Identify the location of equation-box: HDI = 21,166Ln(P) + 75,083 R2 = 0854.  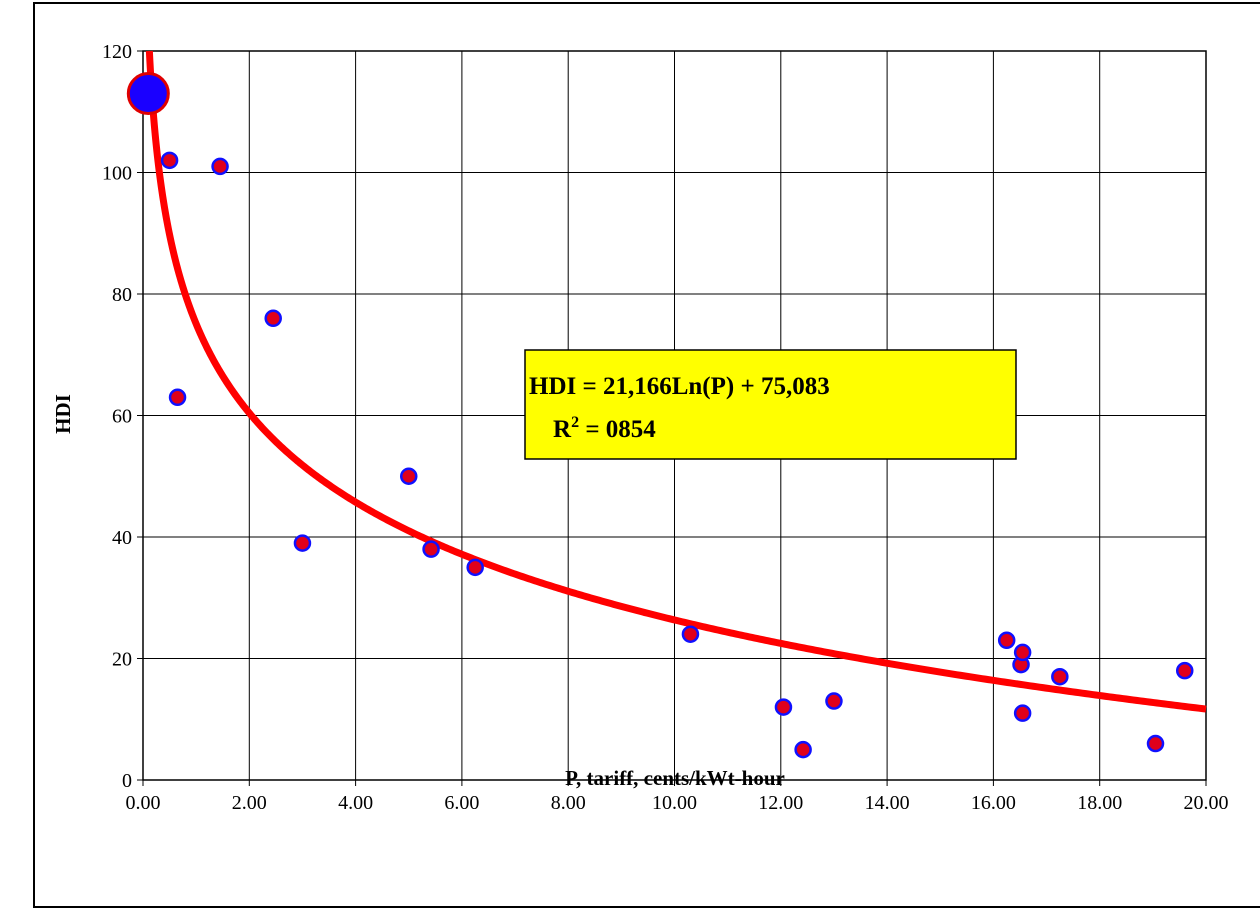
(770, 404).